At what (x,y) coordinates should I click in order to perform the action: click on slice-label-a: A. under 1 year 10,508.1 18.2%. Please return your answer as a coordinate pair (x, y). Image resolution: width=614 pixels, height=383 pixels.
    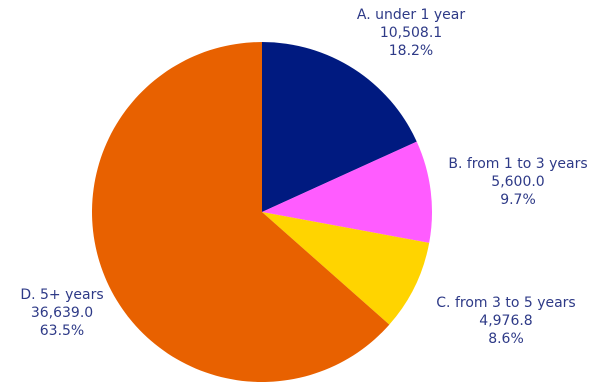
    Looking at the image, I should click on (411, 33).